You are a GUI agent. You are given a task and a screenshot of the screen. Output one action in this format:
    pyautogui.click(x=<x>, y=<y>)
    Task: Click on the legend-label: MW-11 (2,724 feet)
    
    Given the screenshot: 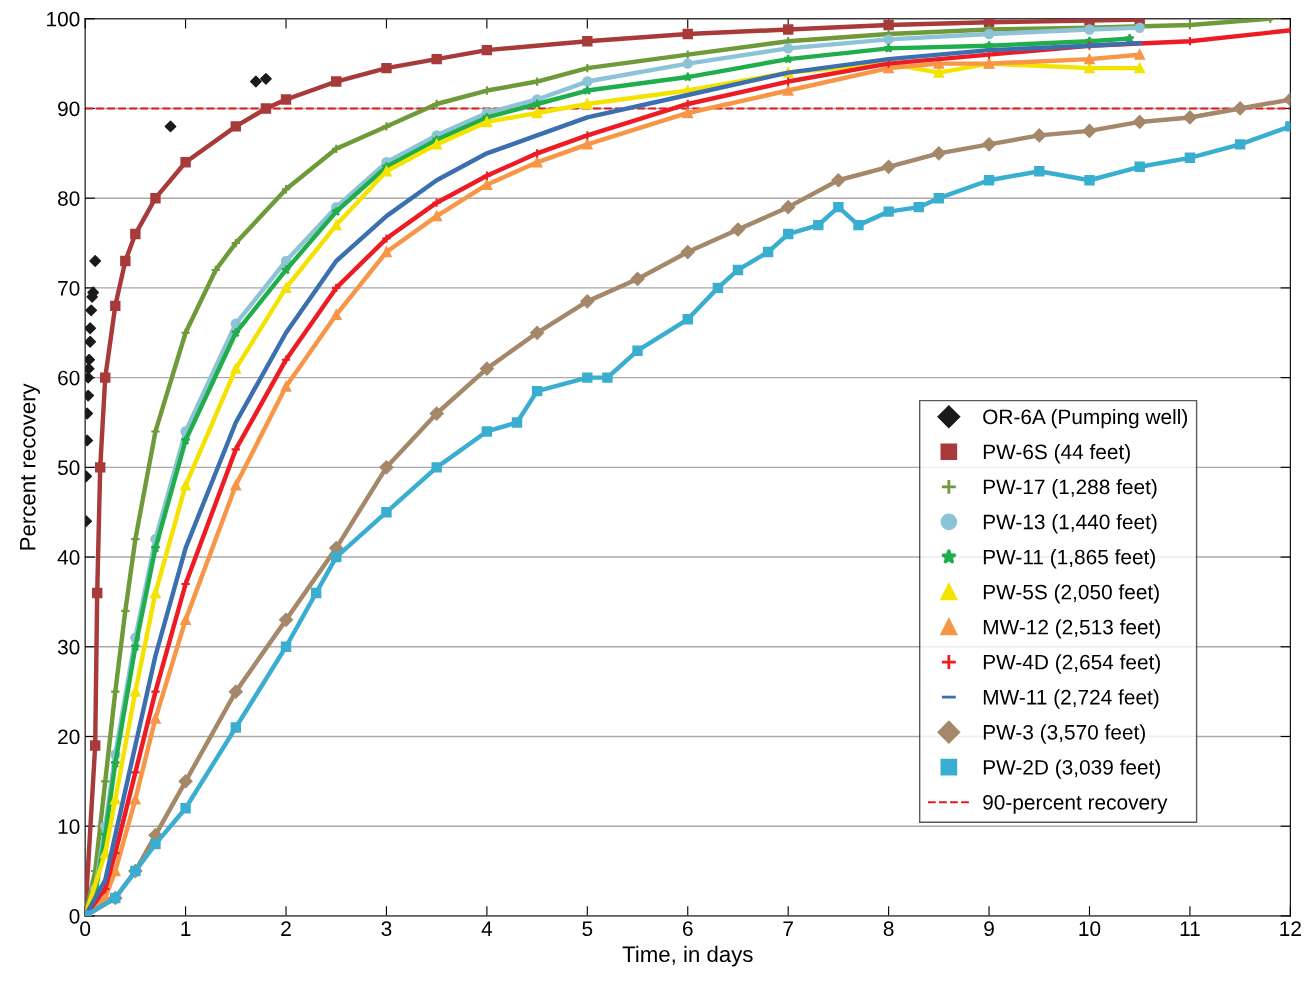 What is the action you would take?
    pyautogui.click(x=1071, y=699)
    